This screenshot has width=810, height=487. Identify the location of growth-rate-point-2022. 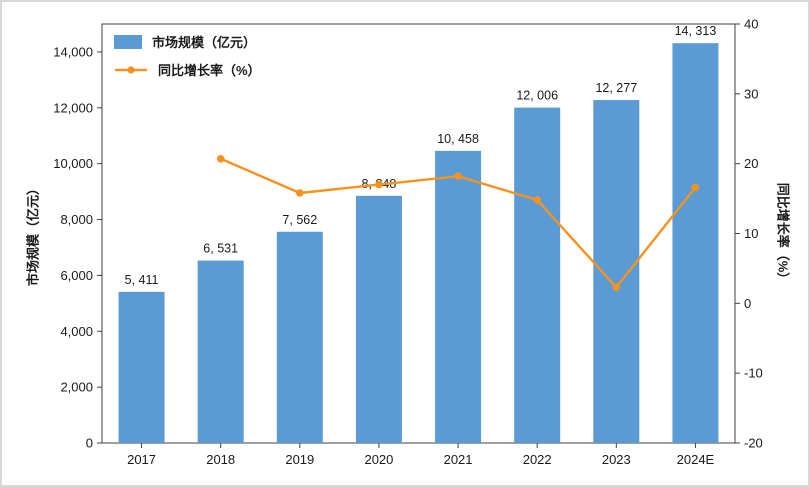
(537, 200).